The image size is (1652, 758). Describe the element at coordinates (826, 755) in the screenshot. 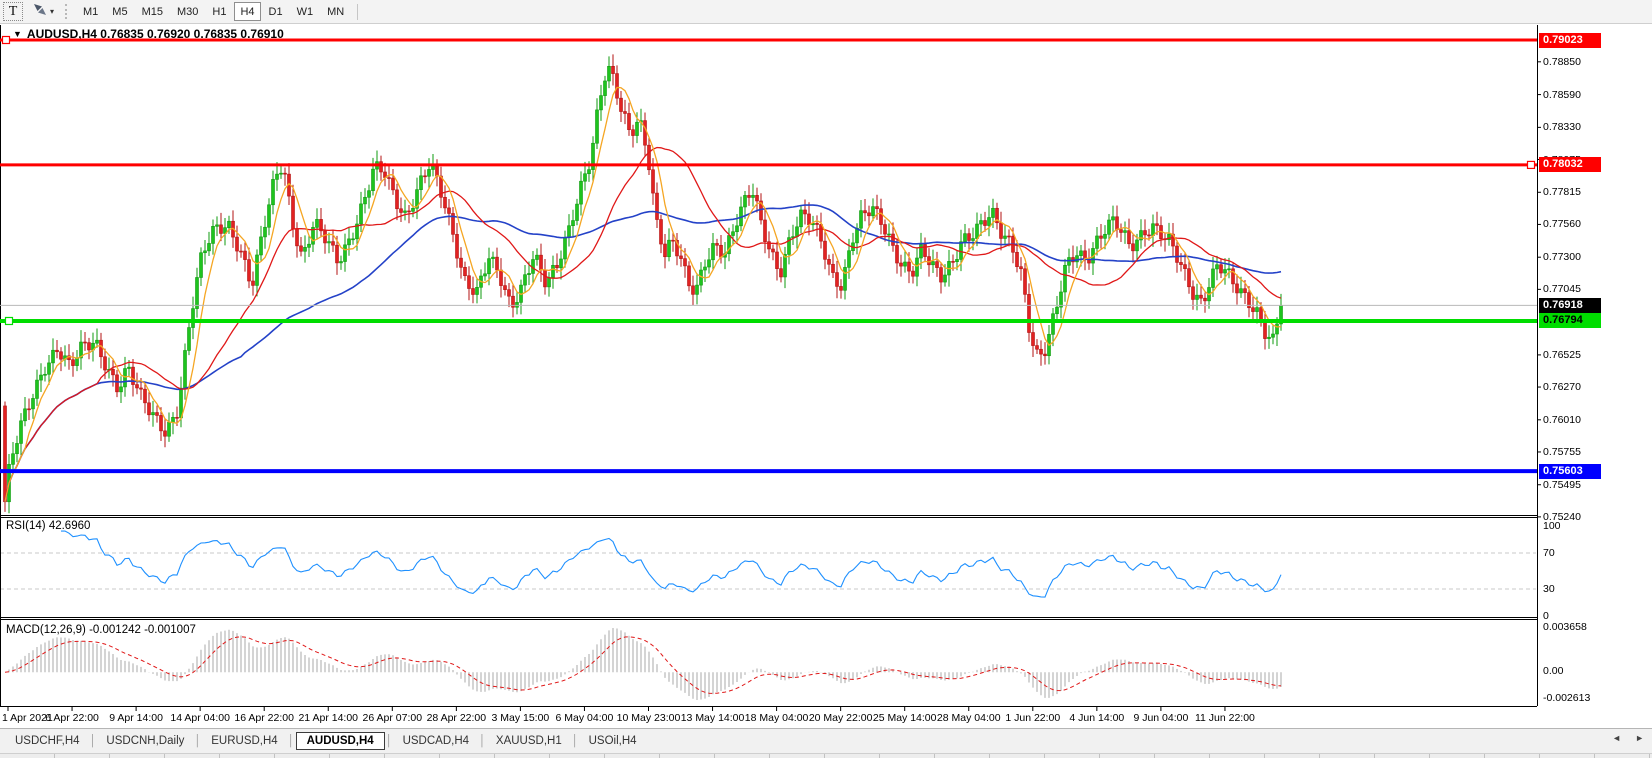

I see `status-strip` at that location.